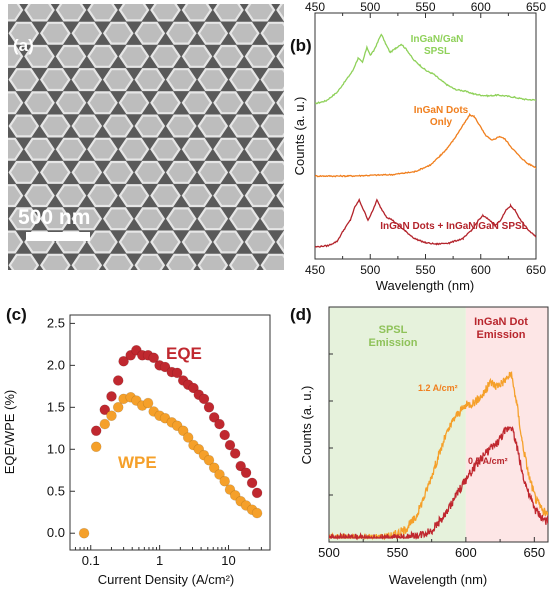 The width and height of the screenshot is (550, 591). Describe the element at coordinates (481, 7) in the screenshot. I see `panel-b-top-xtick-label: 600` at that location.